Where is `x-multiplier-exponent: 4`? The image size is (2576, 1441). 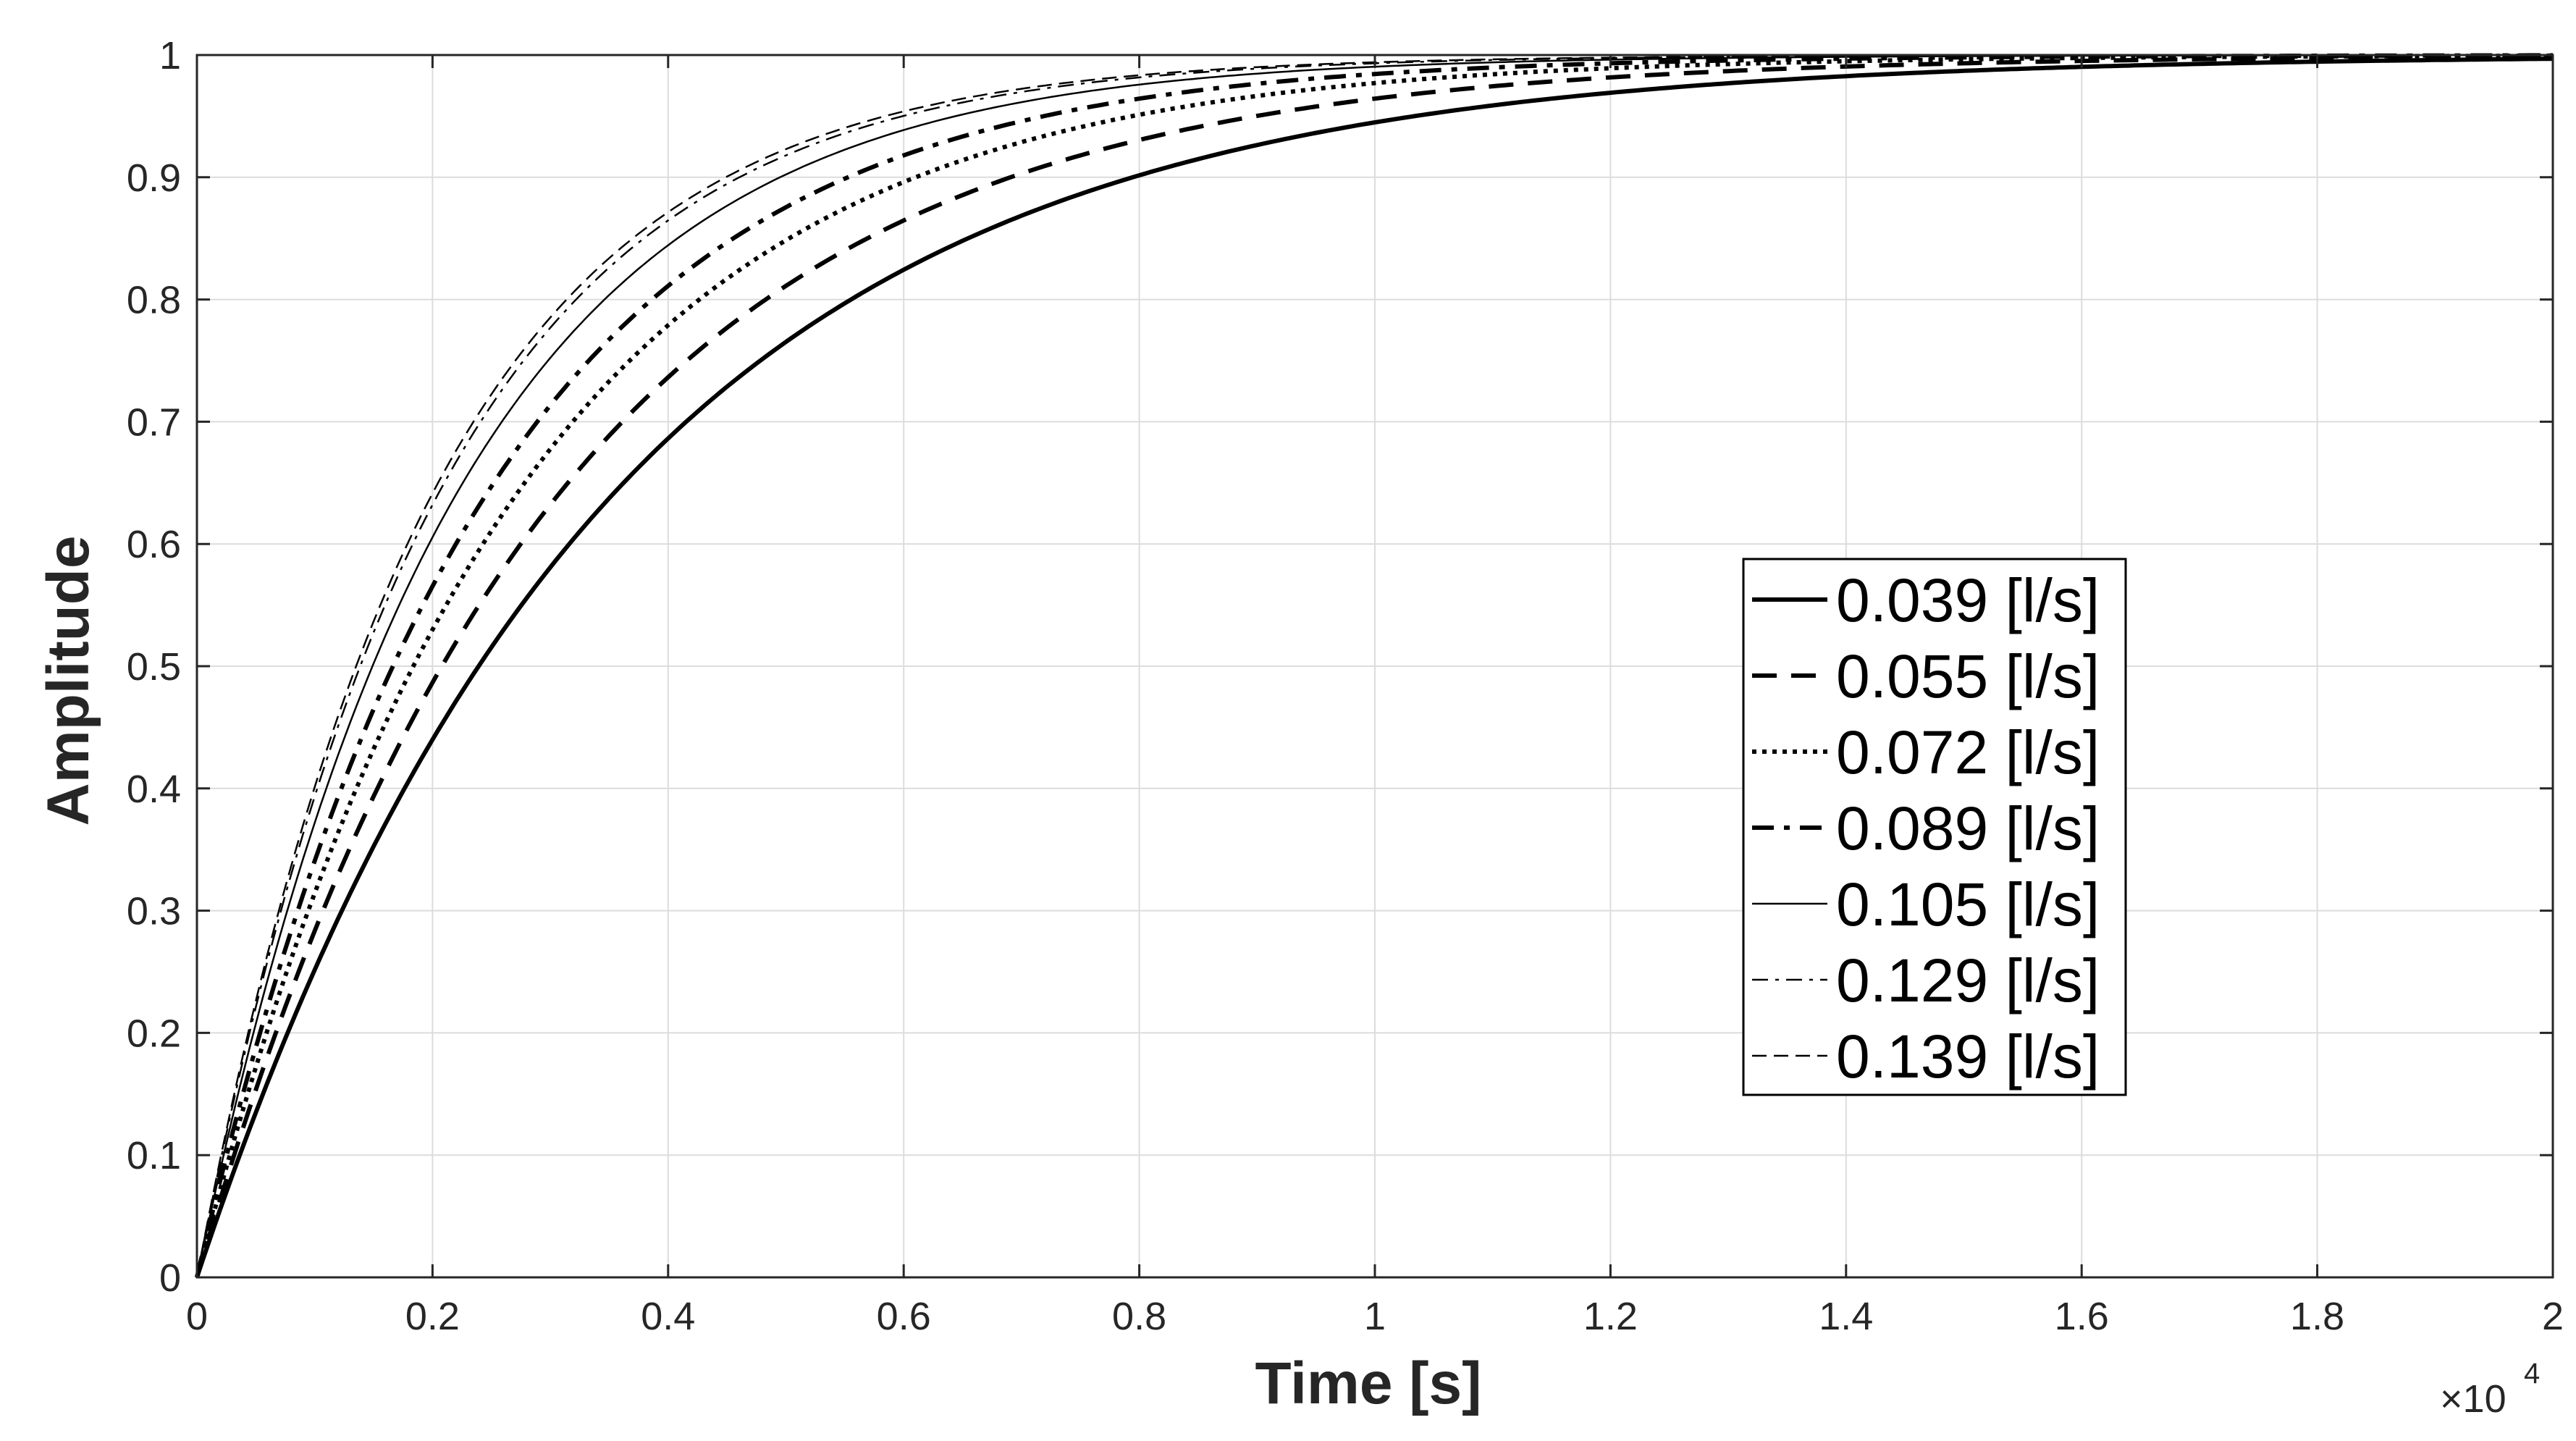 x-multiplier-exponent: 4 is located at coordinates (2532, 1374).